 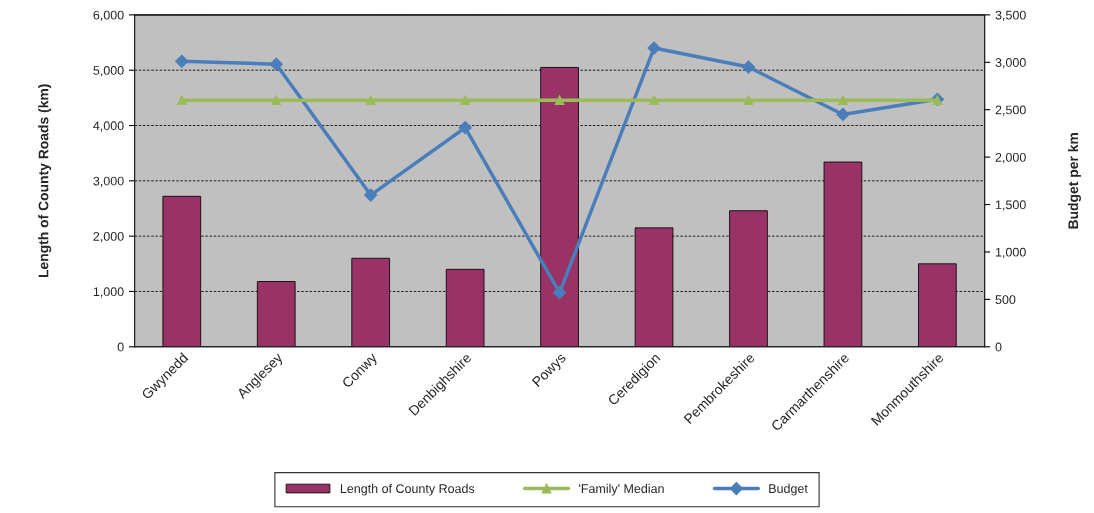 I want to click on y2-tick-label: 500, so click(x=1005, y=300).